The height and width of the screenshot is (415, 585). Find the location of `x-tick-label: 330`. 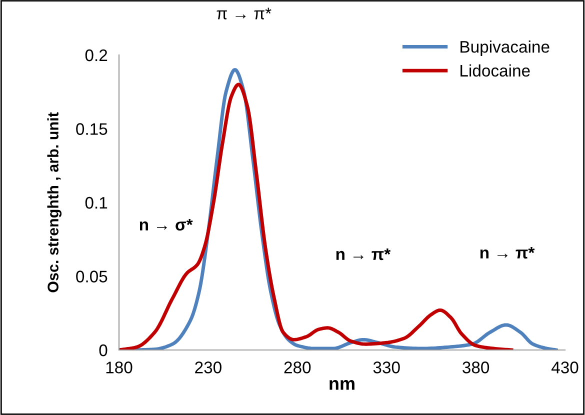

x-tick-label: 330 is located at coordinates (386, 368).